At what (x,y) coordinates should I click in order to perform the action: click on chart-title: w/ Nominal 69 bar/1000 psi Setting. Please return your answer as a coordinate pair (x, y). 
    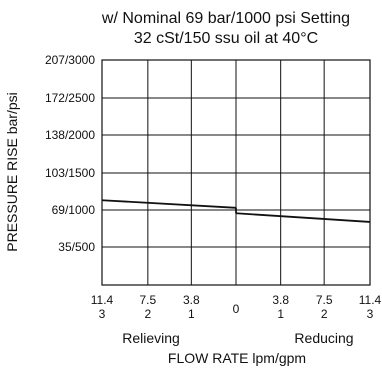
    Looking at the image, I should click on (225, 18).